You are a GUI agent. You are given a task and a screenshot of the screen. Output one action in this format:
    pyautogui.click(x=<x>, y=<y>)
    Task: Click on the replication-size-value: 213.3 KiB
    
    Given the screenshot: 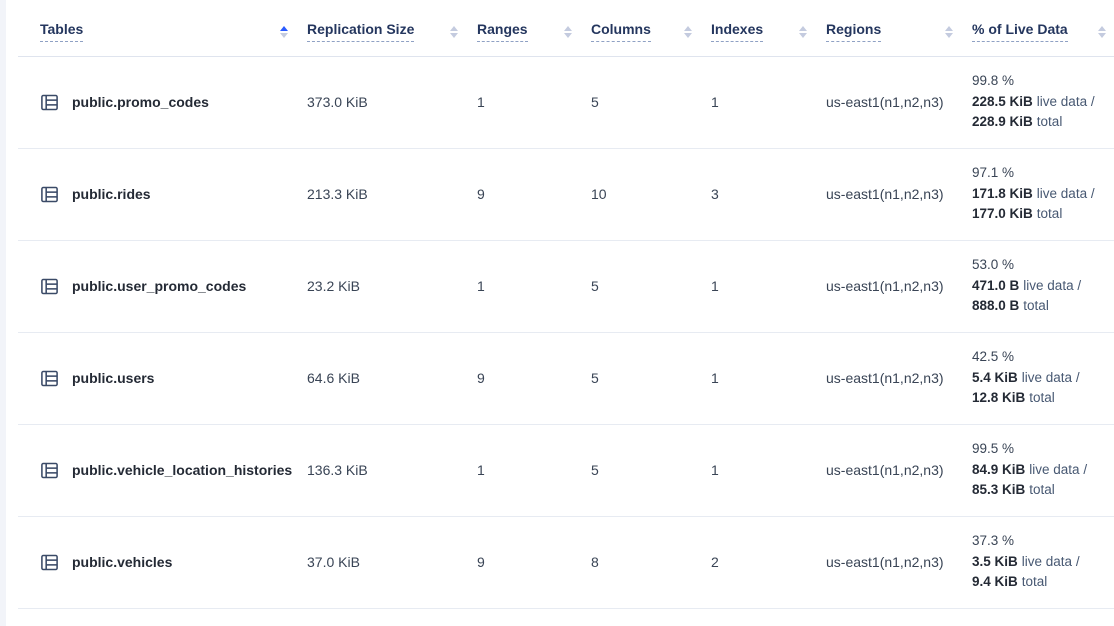 What is the action you would take?
    pyautogui.click(x=337, y=194)
    